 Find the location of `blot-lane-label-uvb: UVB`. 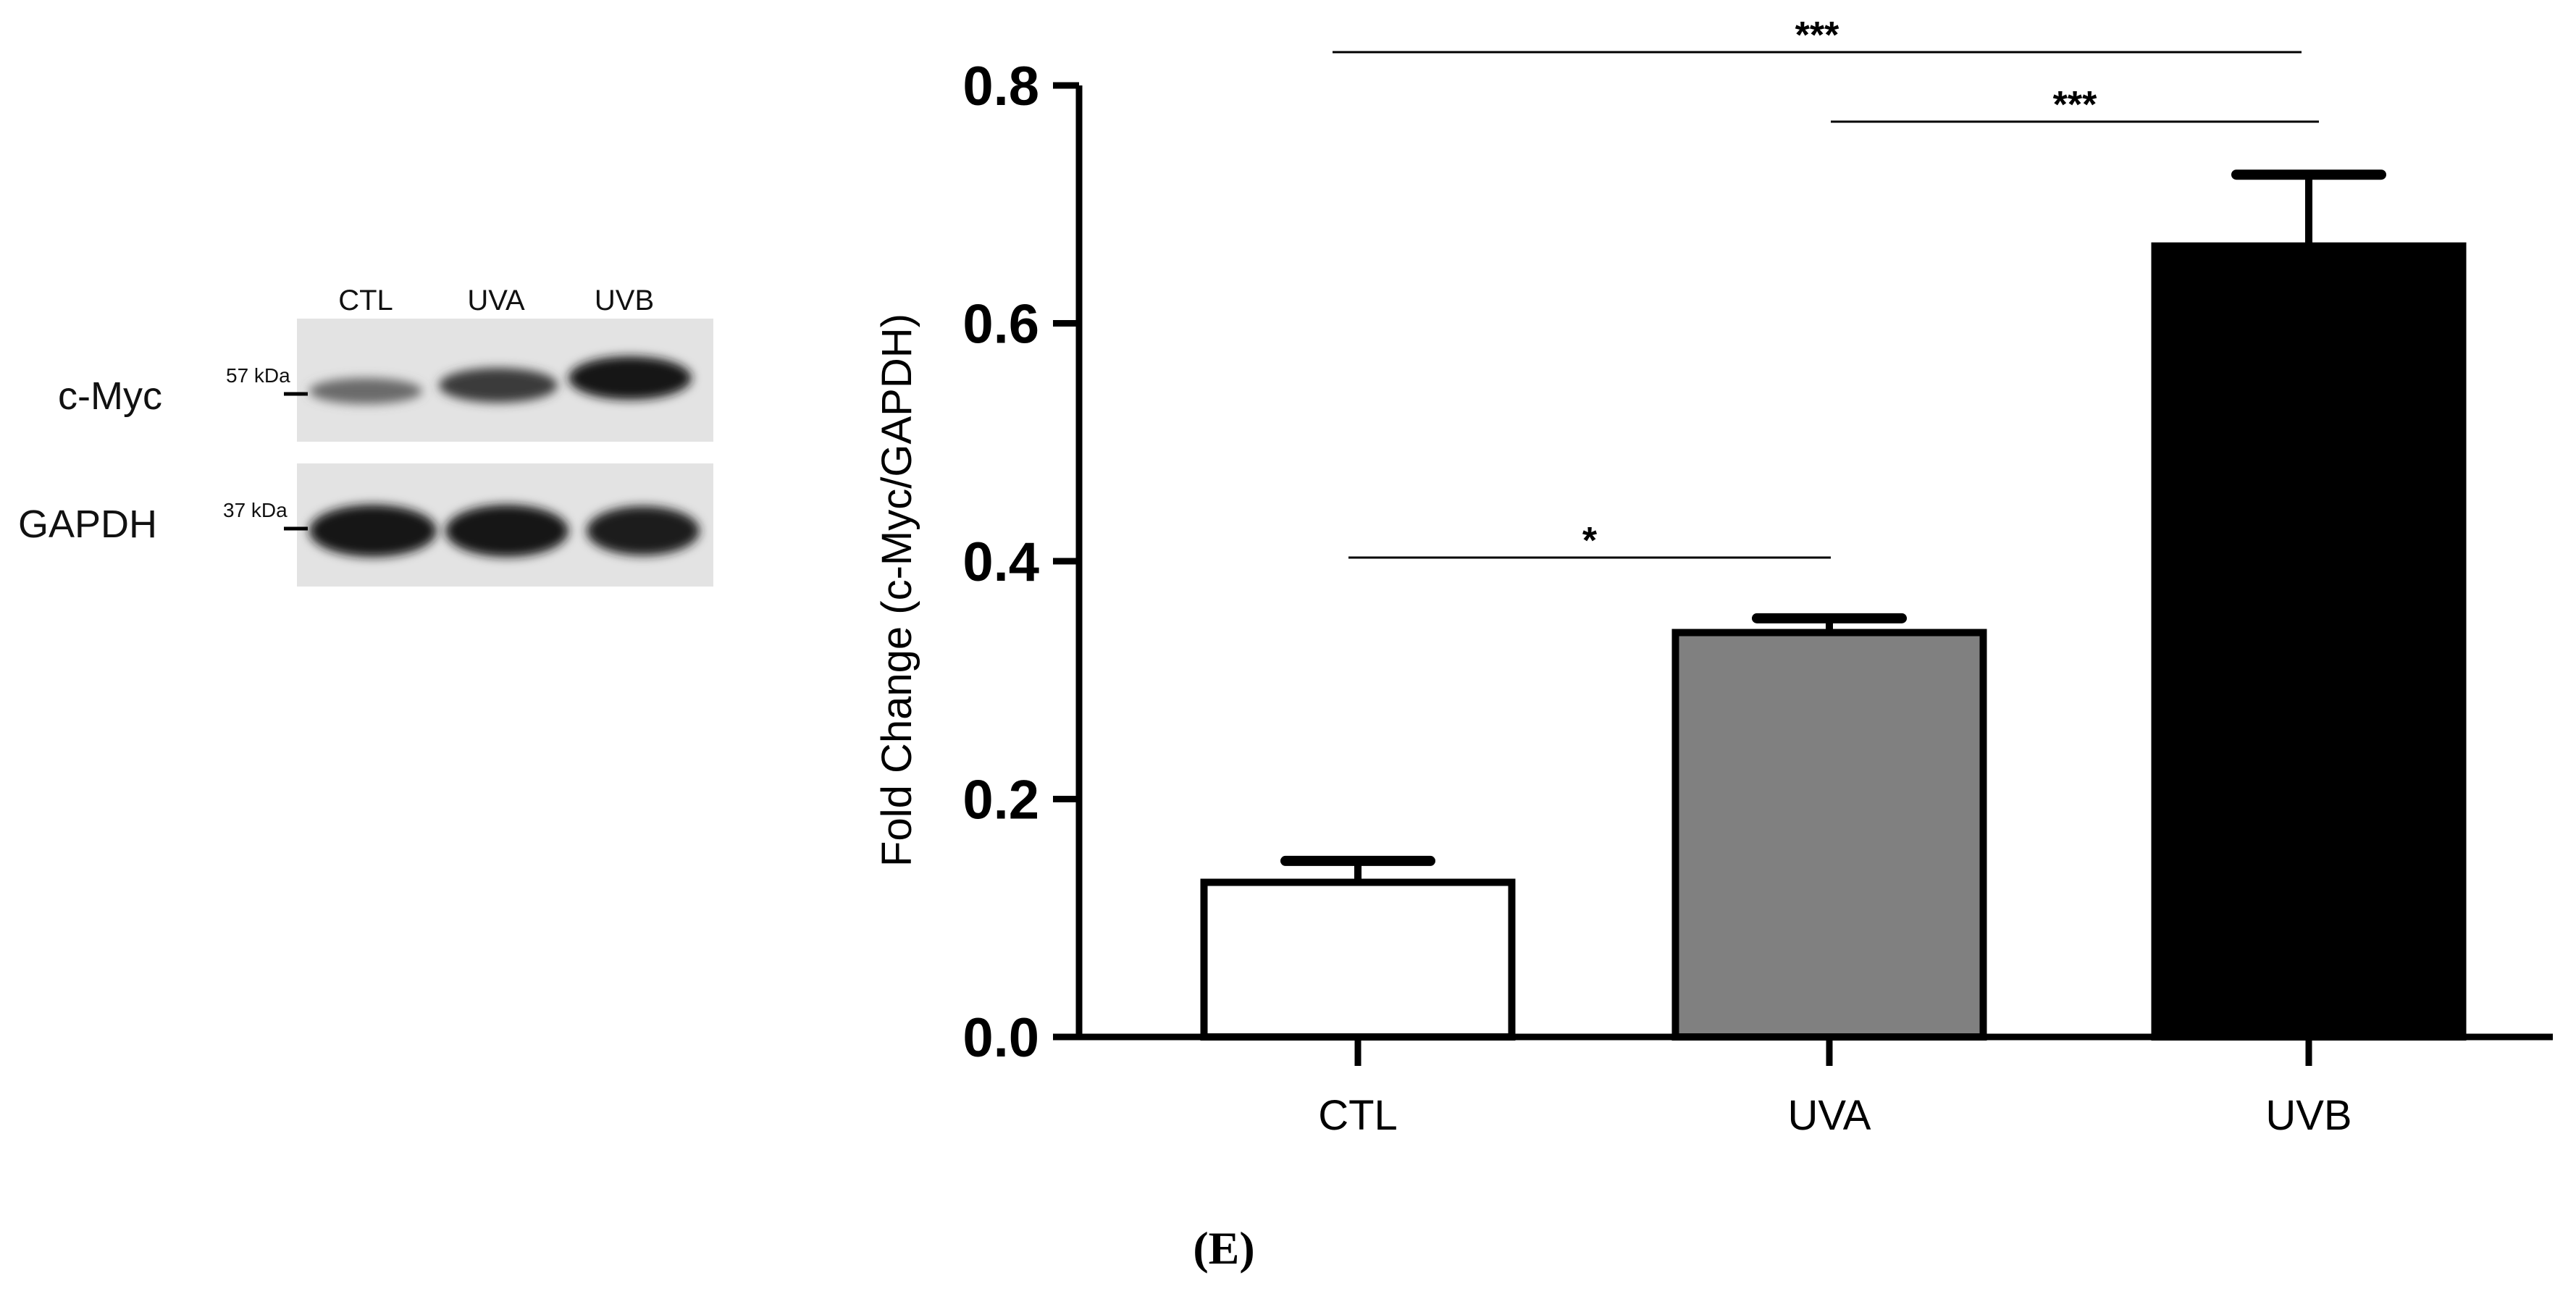

blot-lane-label-uvb: UVB is located at coordinates (624, 300).